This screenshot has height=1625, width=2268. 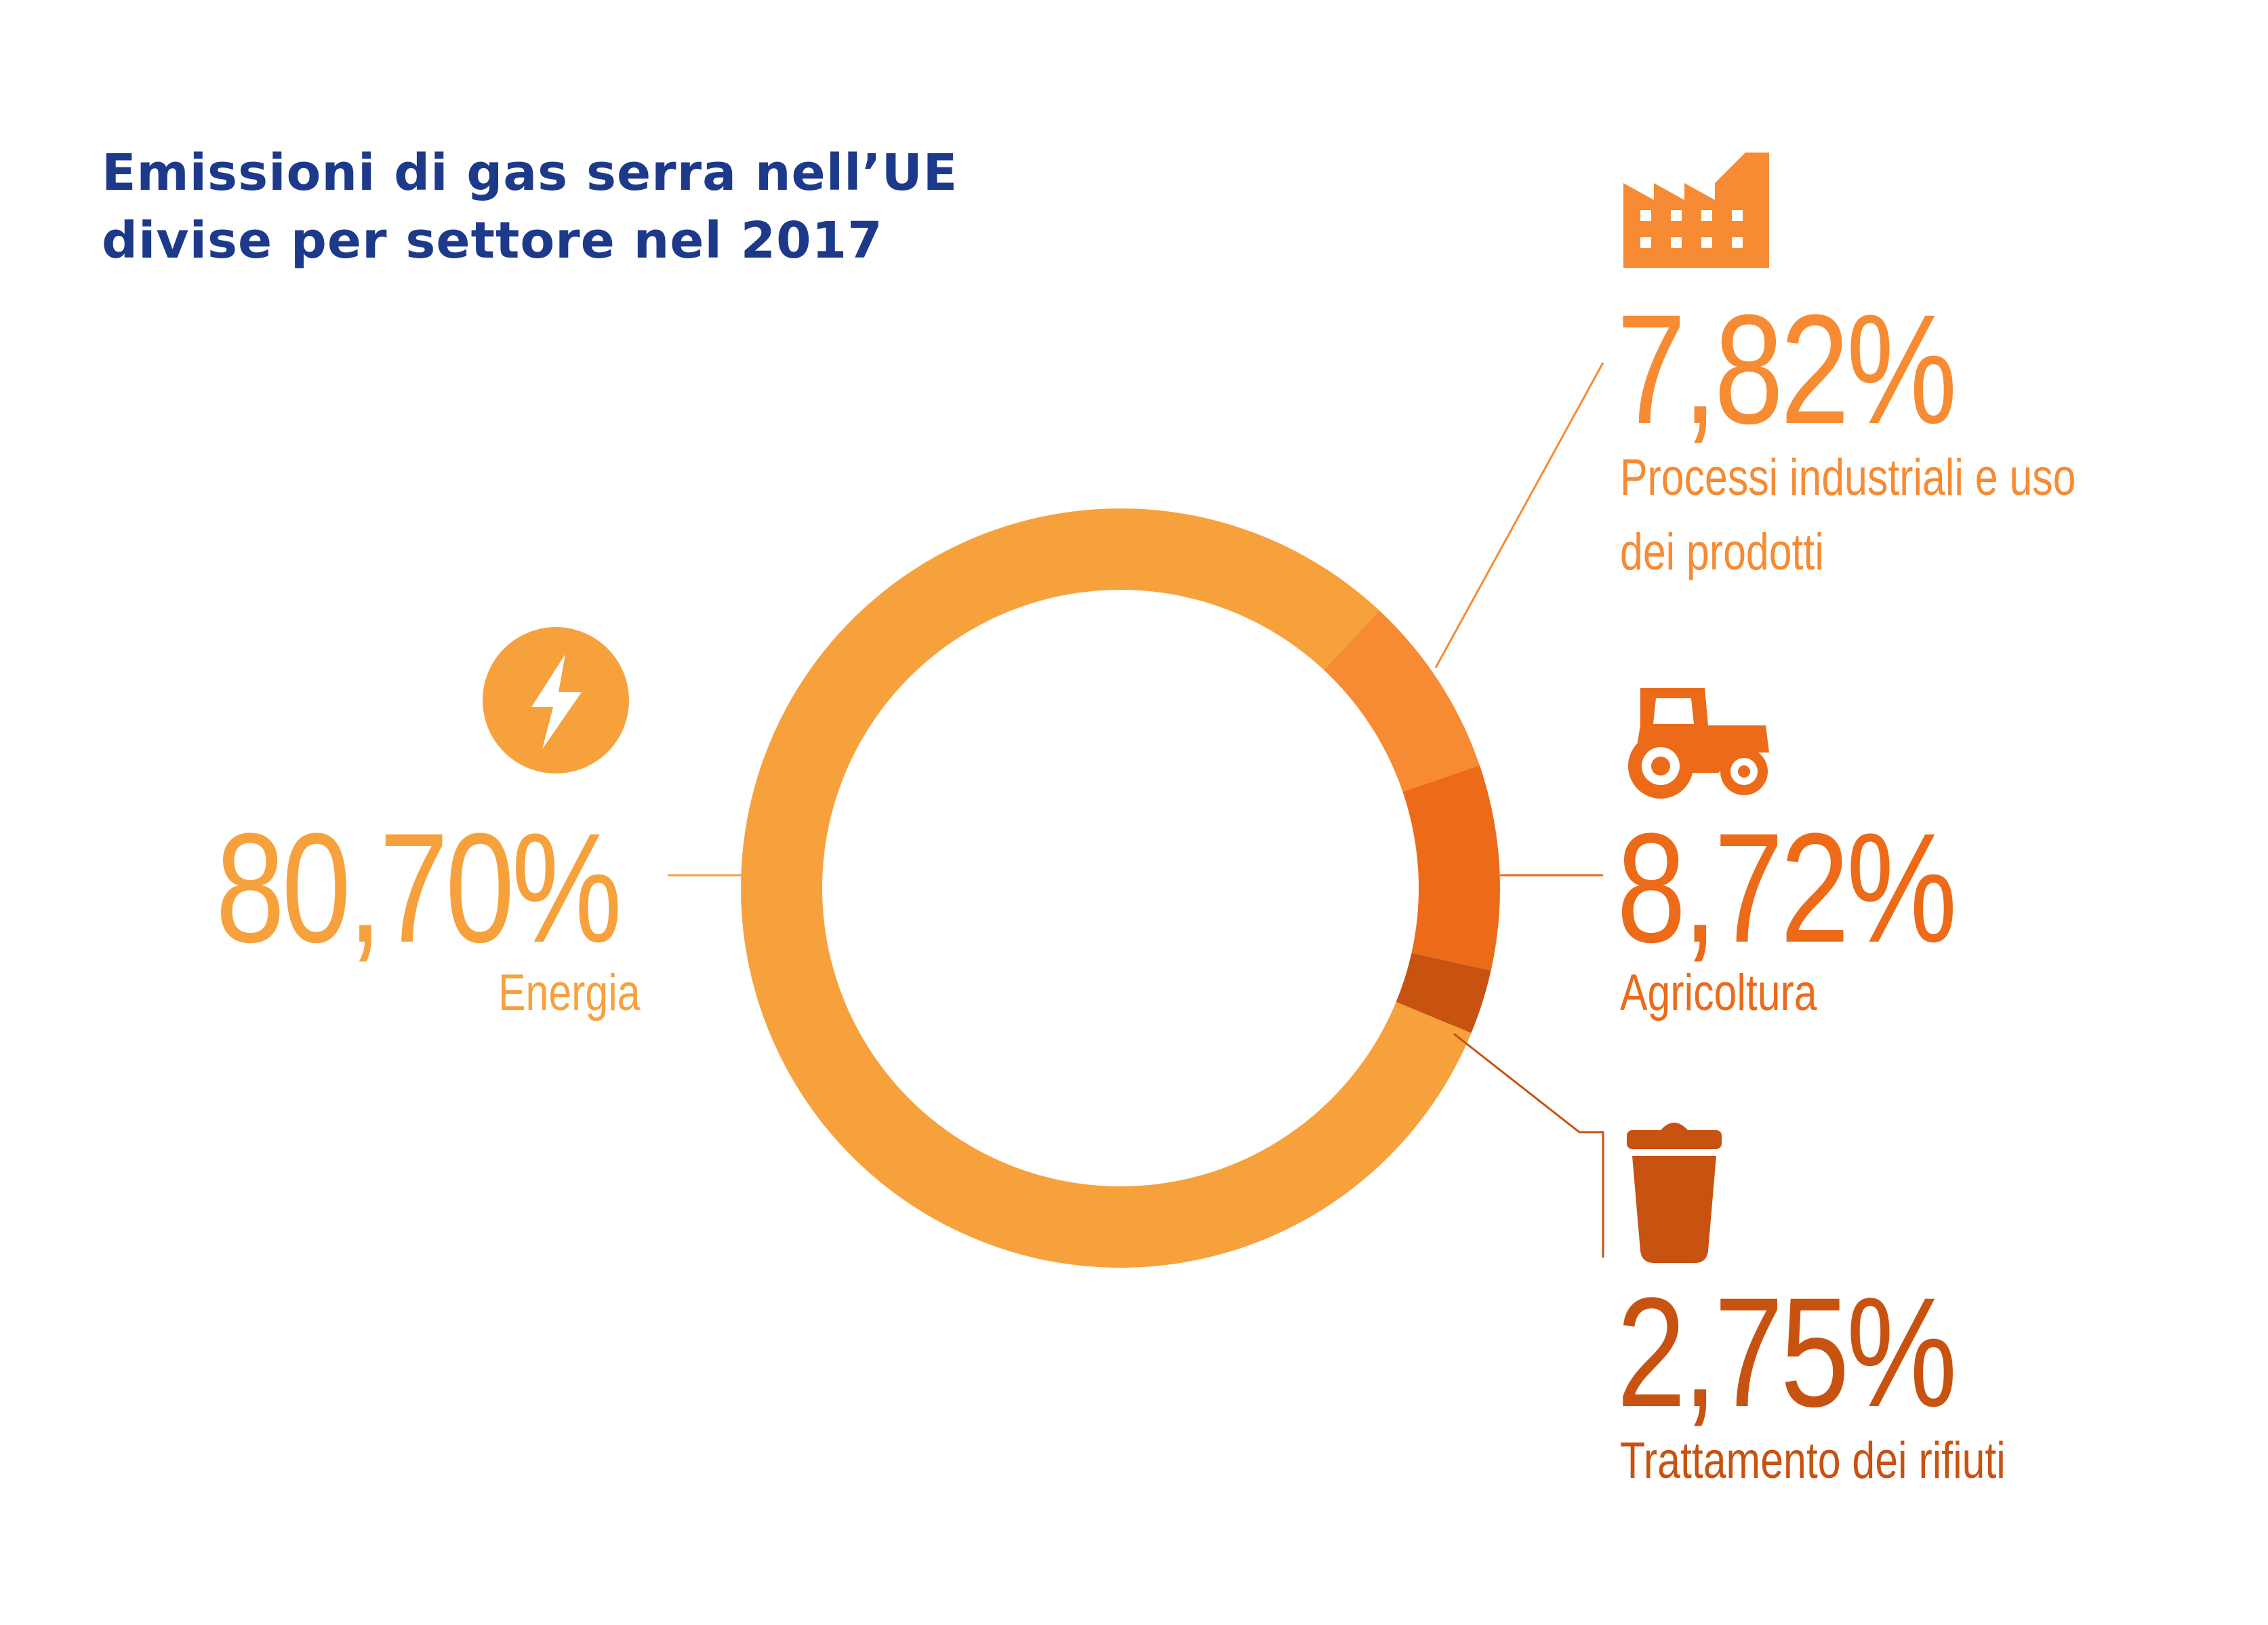 I want to click on slice-value-waste: 2,75%, so click(x=1787, y=1352).